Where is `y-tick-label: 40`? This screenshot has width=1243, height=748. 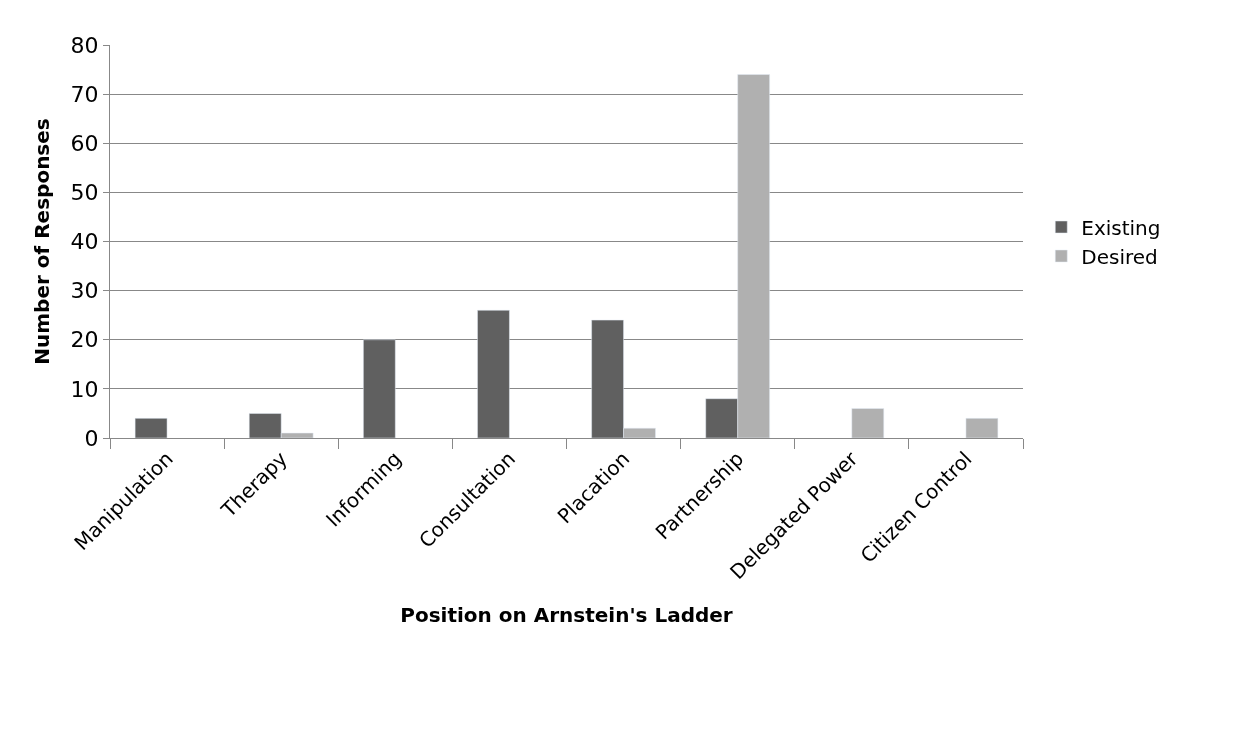 y-tick-label: 40 is located at coordinates (84, 242).